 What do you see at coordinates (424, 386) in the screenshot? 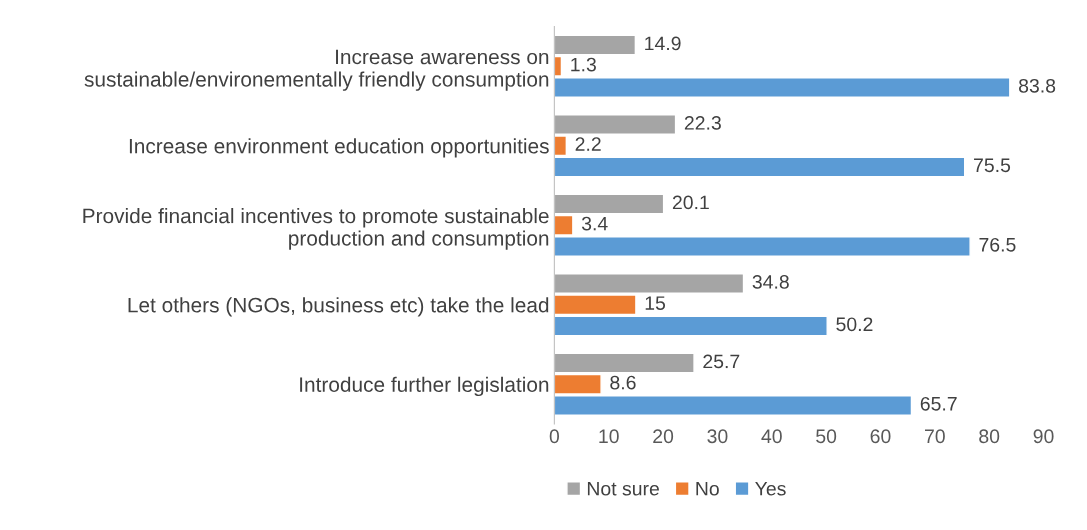
I see `y-tick-label: Introduce further legislation` at bounding box center [424, 386].